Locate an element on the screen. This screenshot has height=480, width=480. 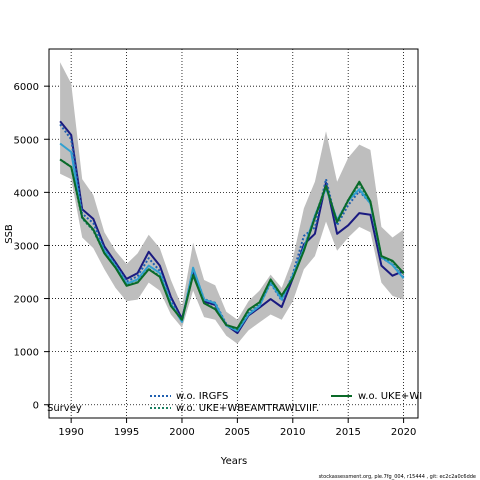
x-tick-label: 2010 is located at coordinates (292, 432).